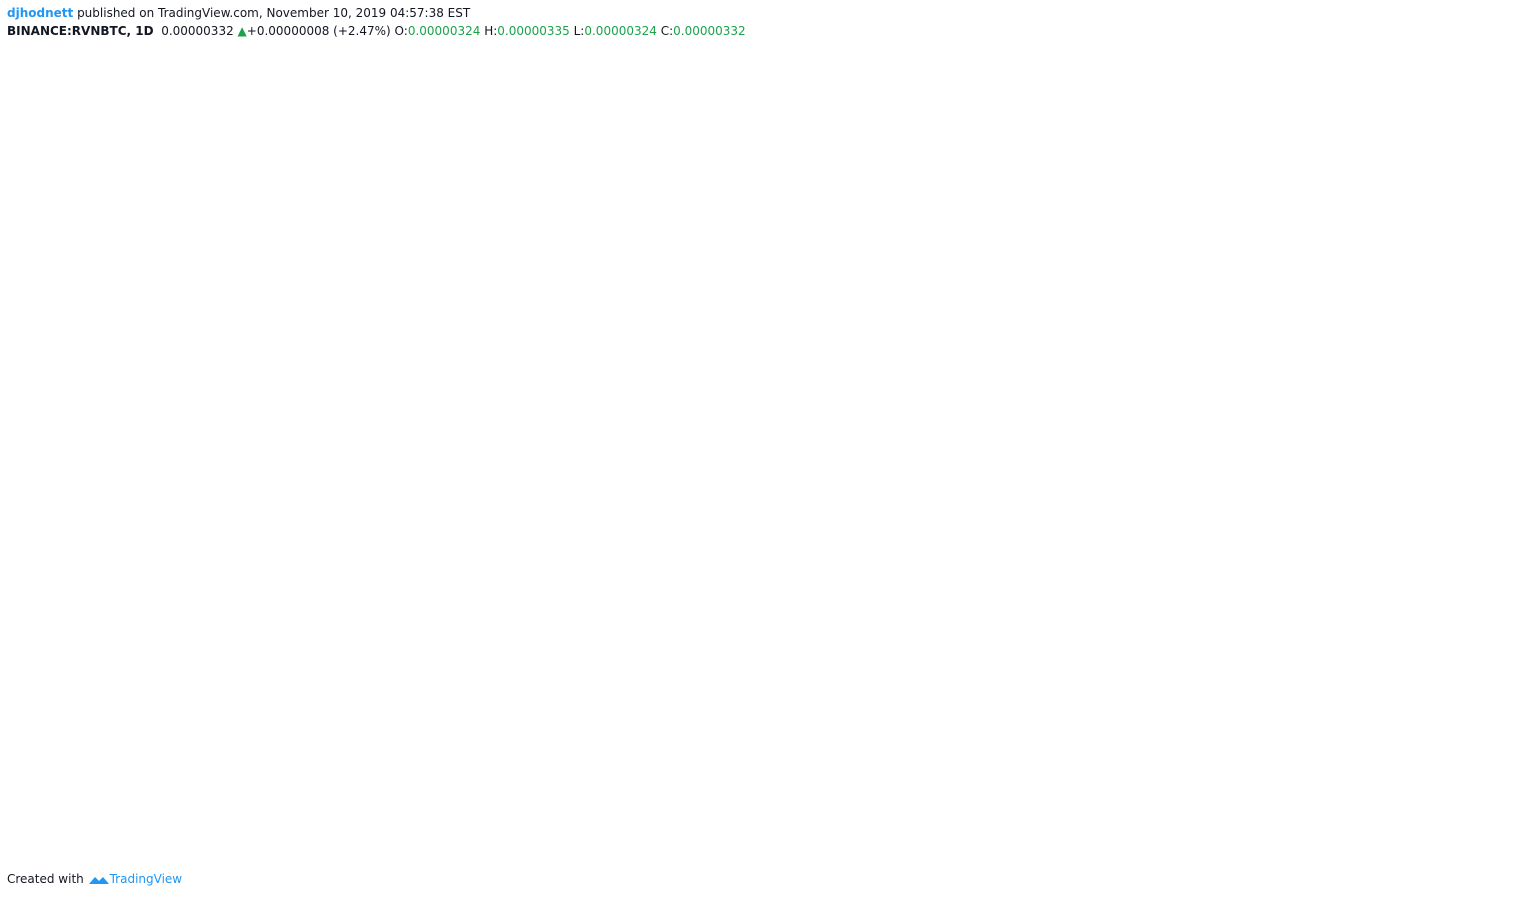 The height and width of the screenshot is (898, 1532). What do you see at coordinates (612, 574) in the screenshot?
I see `fib-label: 0.382(0.00000555)` at bounding box center [612, 574].